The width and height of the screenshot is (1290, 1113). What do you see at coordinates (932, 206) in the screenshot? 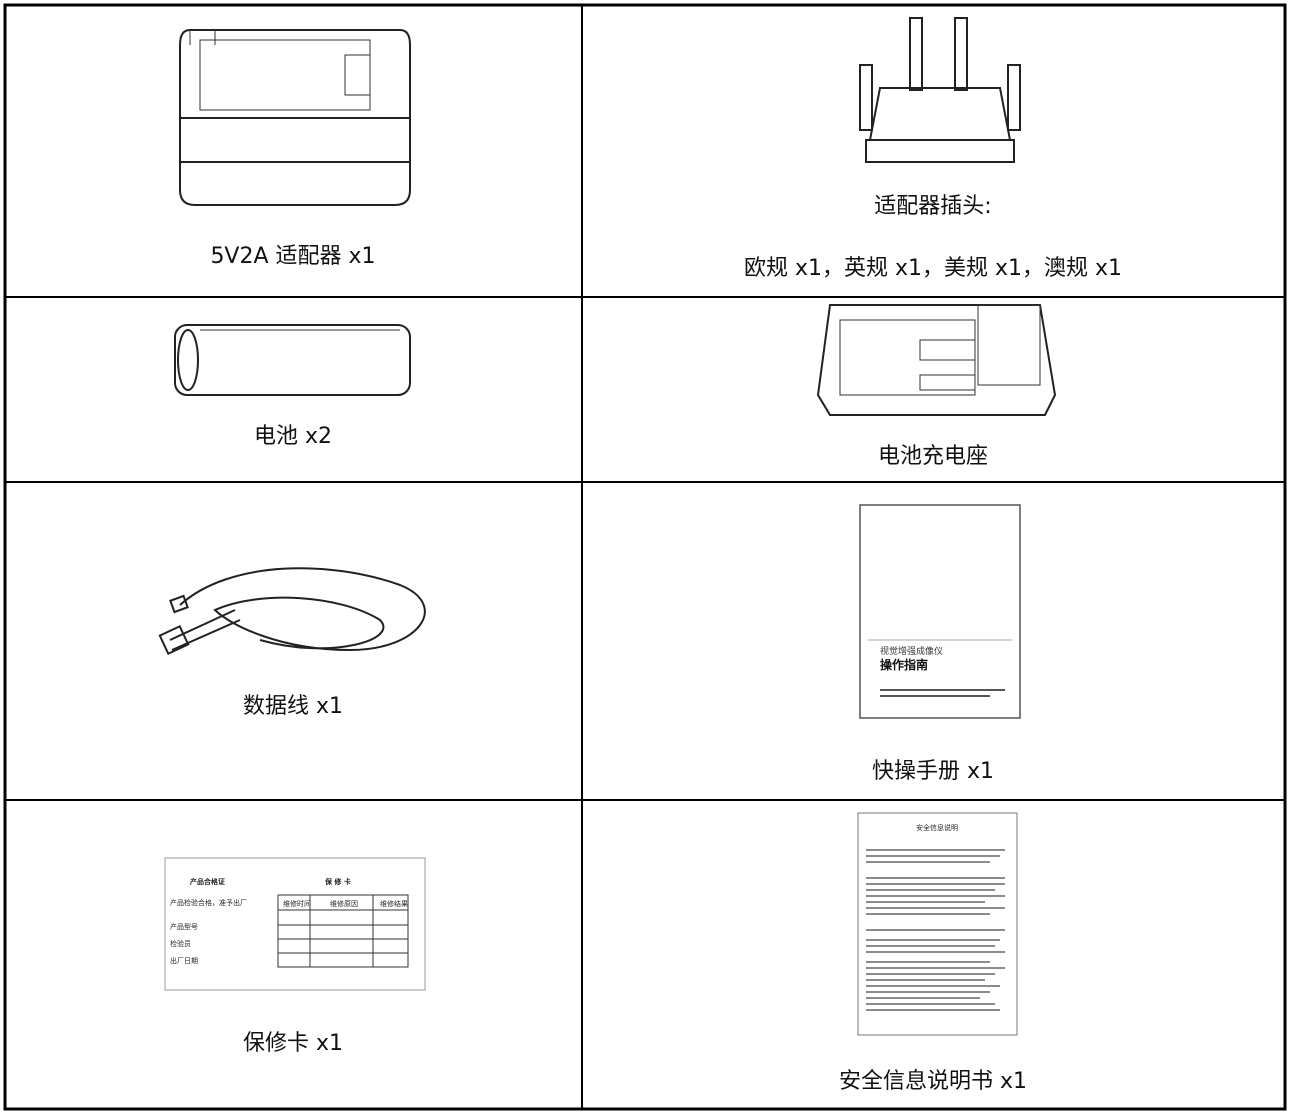
I see `caption: 适配器插头:` at bounding box center [932, 206].